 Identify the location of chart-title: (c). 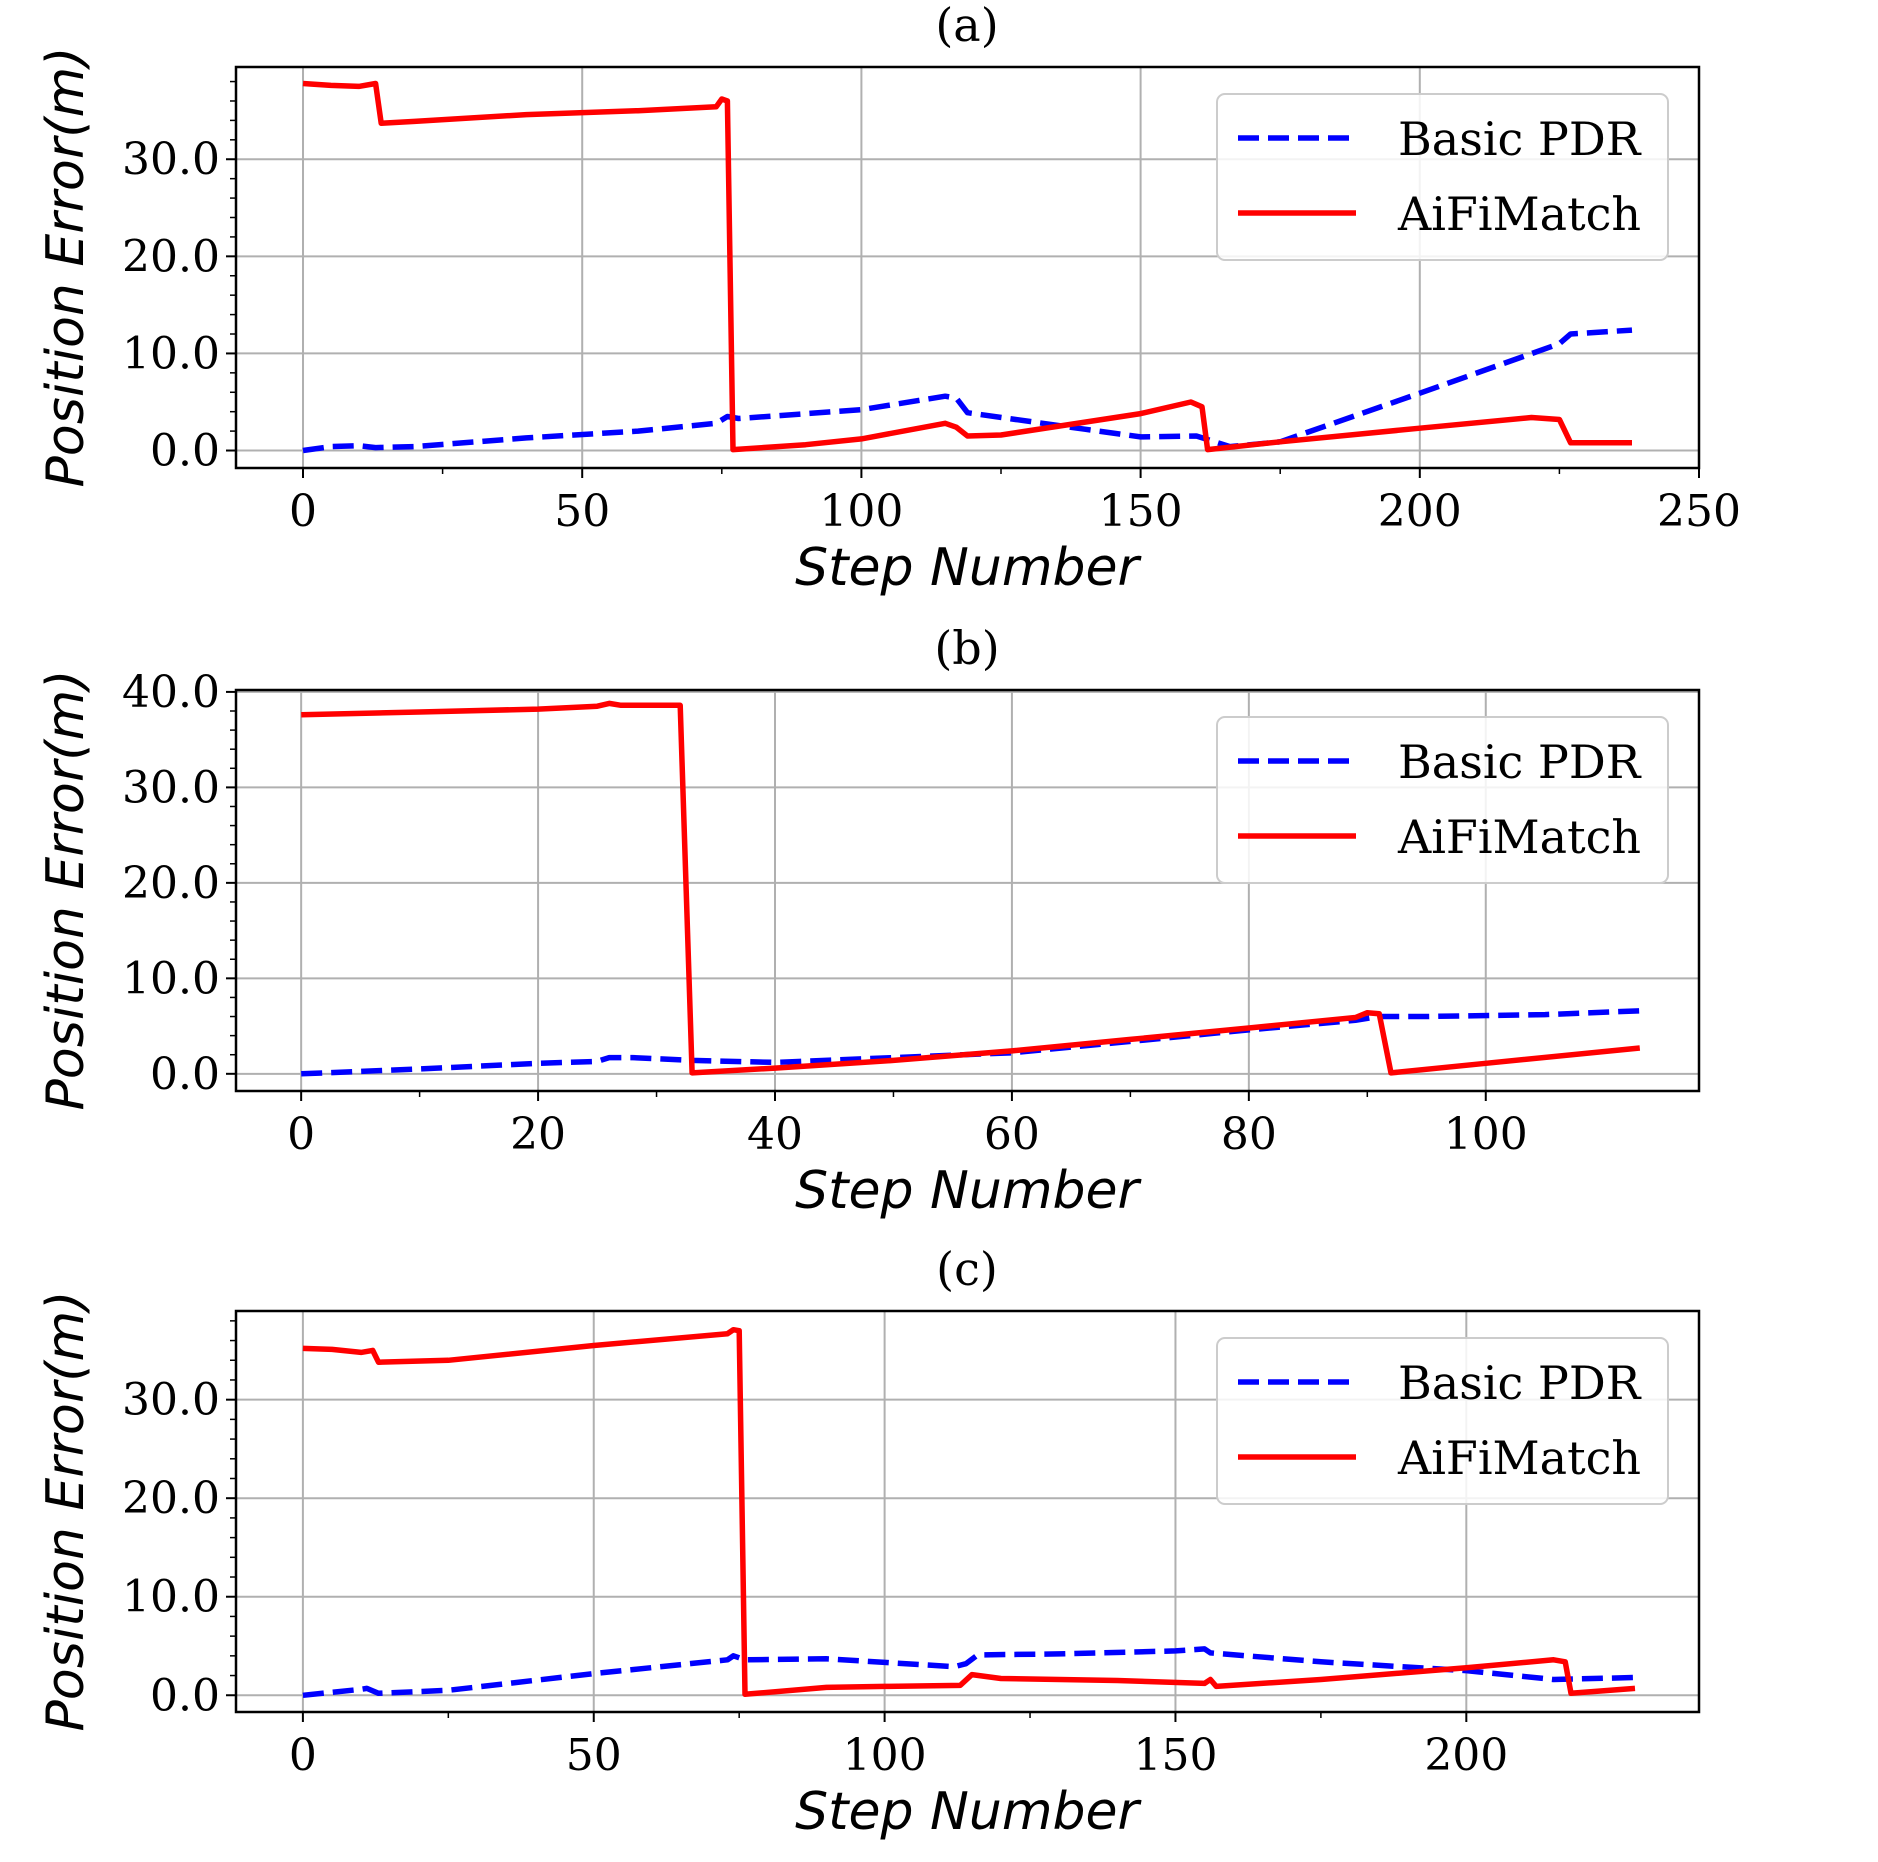
(967, 1269).